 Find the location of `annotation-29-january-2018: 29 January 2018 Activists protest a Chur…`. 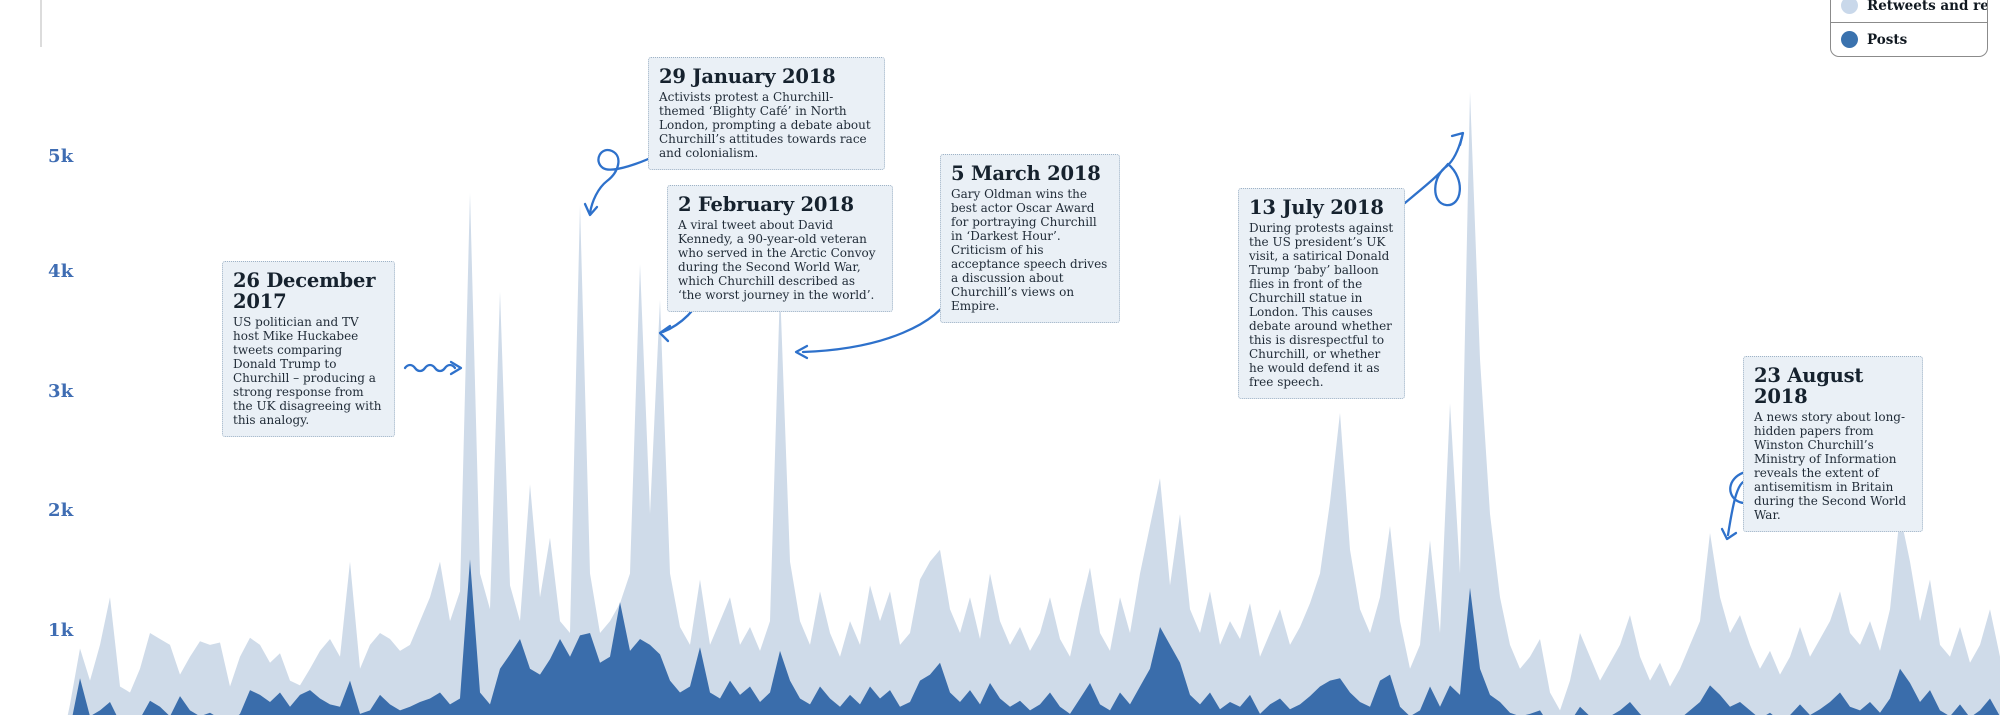

annotation-29-january-2018: 29 January 2018 Activists protest a Chur… is located at coordinates (766, 114).